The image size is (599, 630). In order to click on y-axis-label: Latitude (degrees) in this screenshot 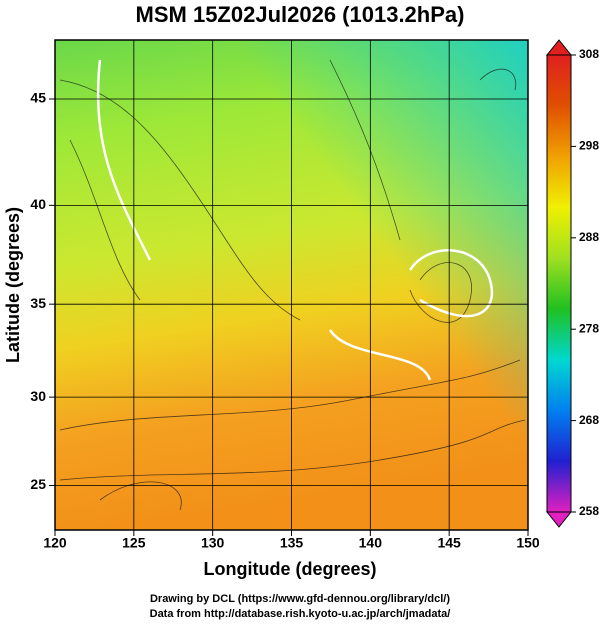, I will do `click(13, 285)`.